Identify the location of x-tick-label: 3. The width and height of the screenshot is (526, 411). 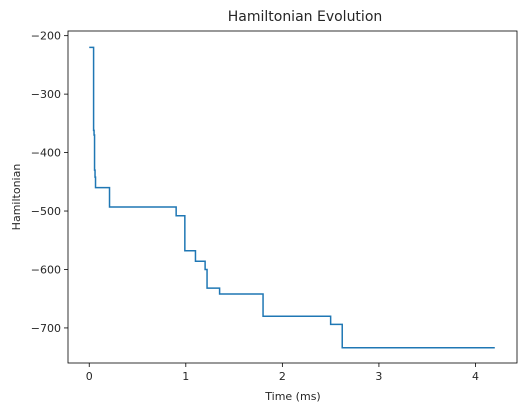
(378, 376).